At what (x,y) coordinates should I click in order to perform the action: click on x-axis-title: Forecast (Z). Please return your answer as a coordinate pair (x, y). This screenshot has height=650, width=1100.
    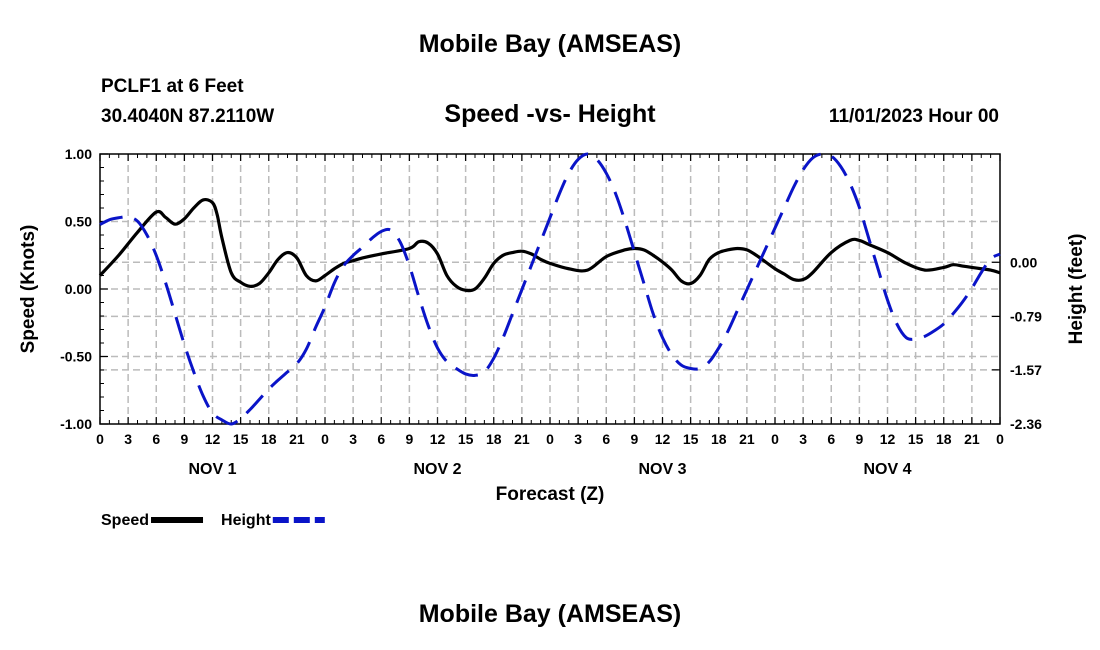
    Looking at the image, I should click on (550, 494).